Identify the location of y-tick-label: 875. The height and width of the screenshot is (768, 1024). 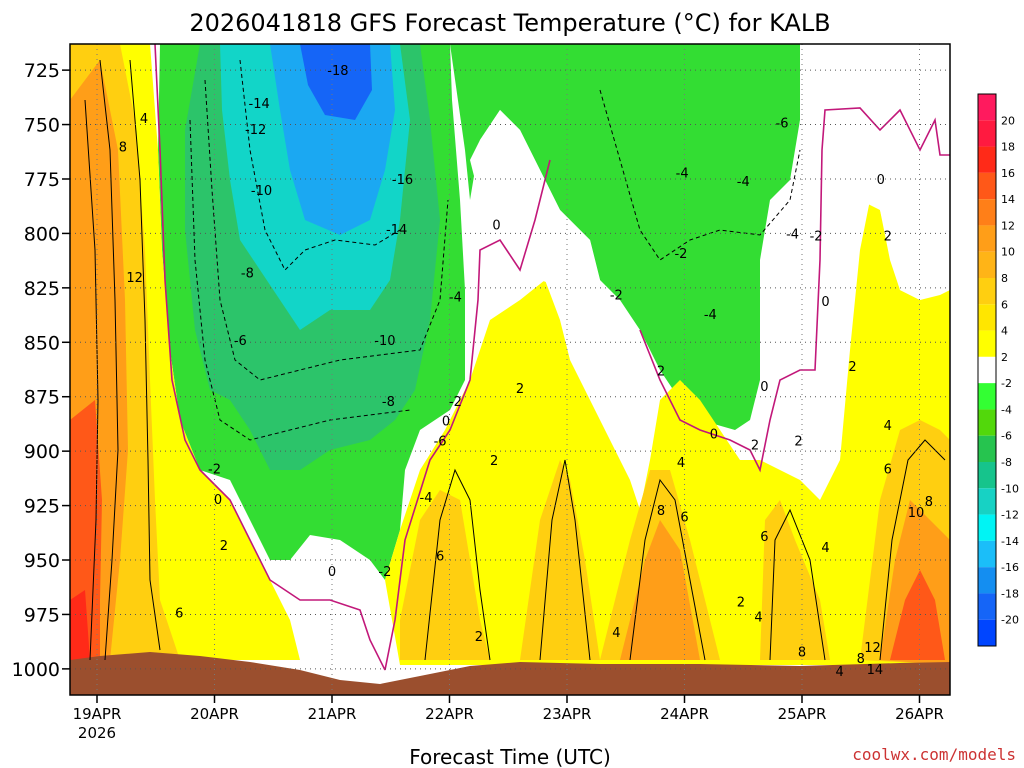
(42, 398).